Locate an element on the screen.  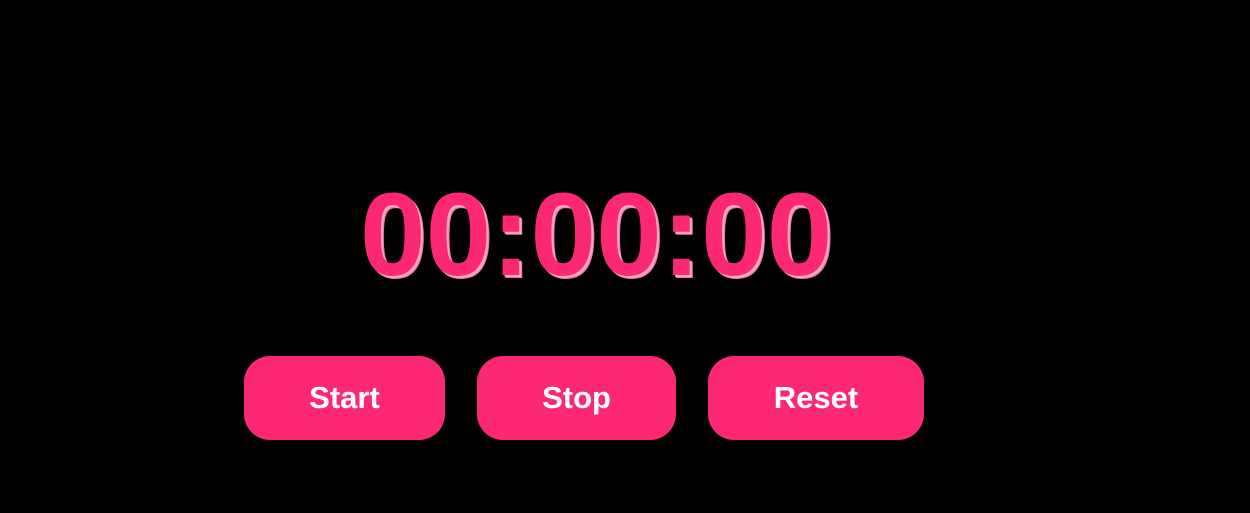
start-button: Start is located at coordinates (344, 398).